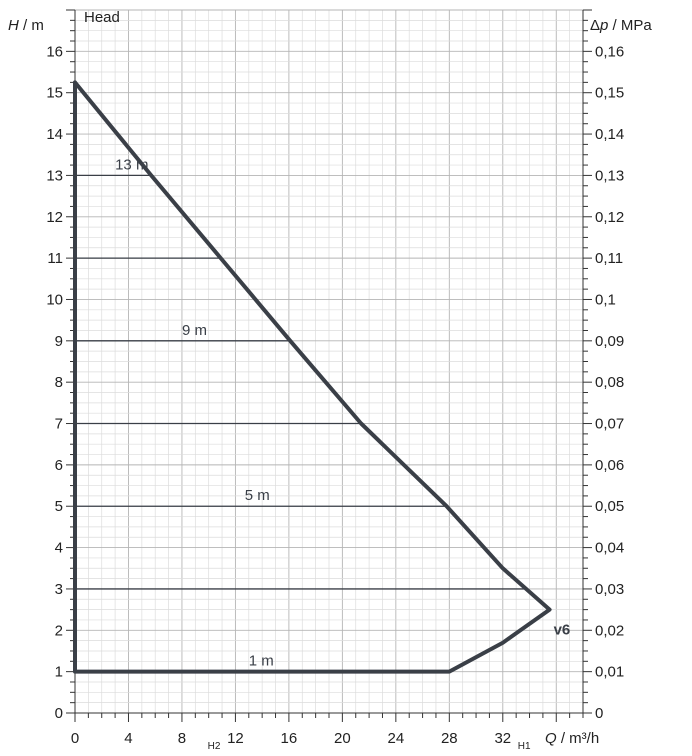 The image size is (692, 756). I want to click on y-tick-label: 10, so click(54, 299).